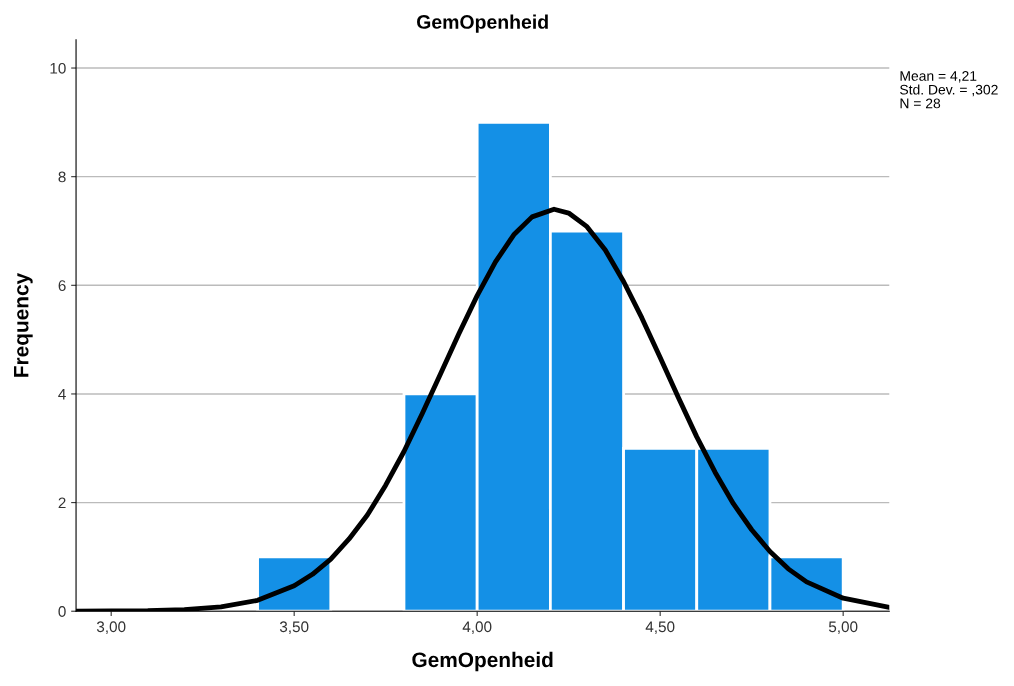  What do you see at coordinates (62, 611) in the screenshot?
I see `y-tick-label: 0` at bounding box center [62, 611].